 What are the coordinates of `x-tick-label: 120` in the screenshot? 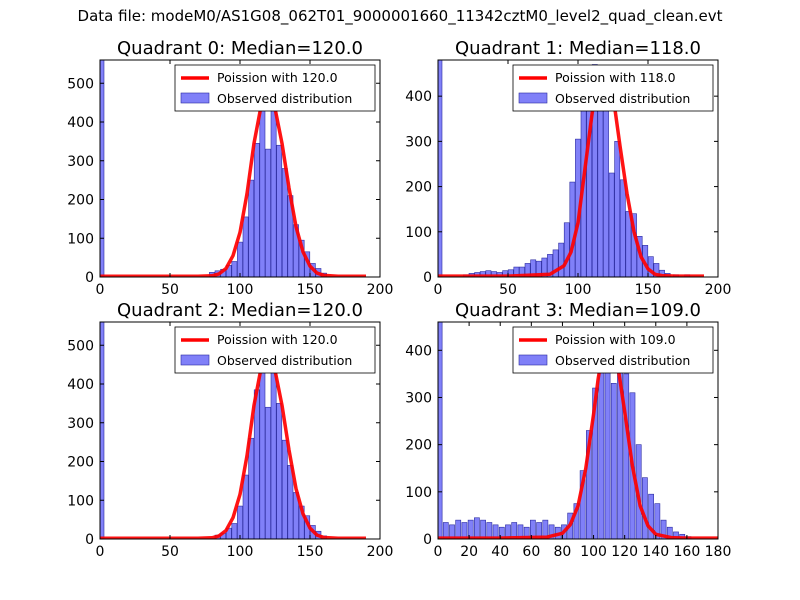 It's located at (624, 552).